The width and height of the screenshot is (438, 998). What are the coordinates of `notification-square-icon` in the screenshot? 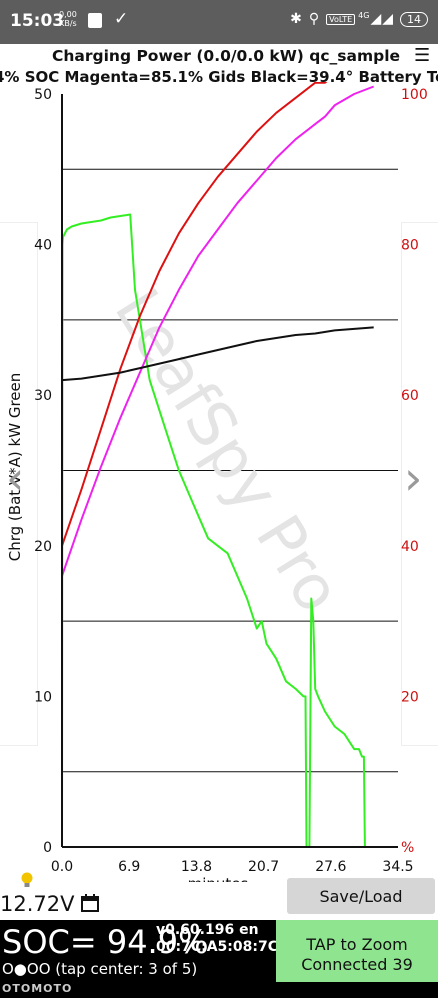 It's located at (95, 20).